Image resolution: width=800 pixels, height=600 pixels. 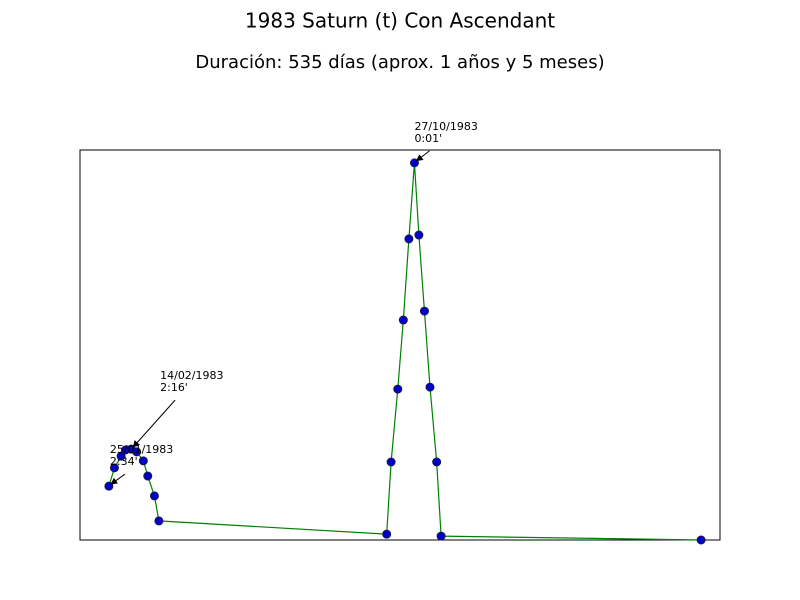 What do you see at coordinates (400, 21) in the screenshot?
I see `chart-title: 1983 Saturn (t) Con Ascendant` at bounding box center [400, 21].